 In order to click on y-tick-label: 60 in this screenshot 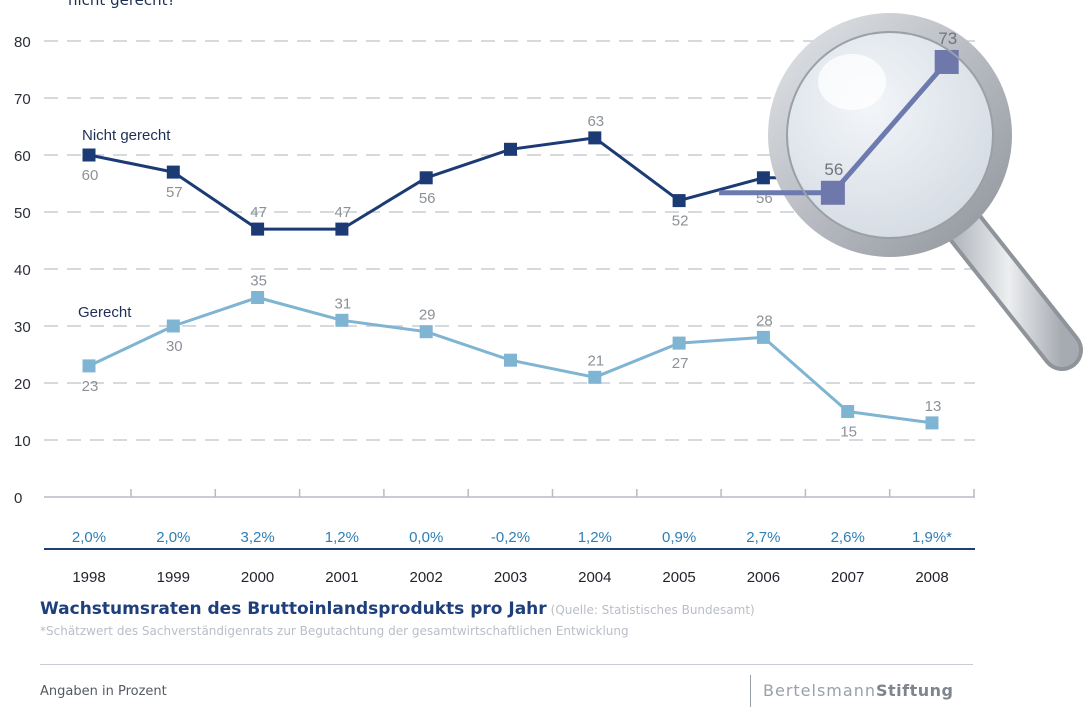, I will do `click(22, 156)`.